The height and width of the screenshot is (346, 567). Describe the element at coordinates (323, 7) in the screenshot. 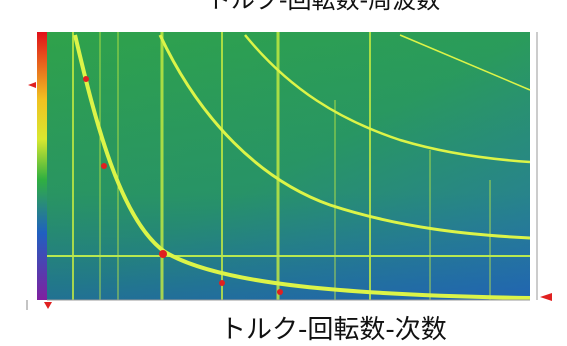

I see `title: トルク-回転数-周波数` at that location.